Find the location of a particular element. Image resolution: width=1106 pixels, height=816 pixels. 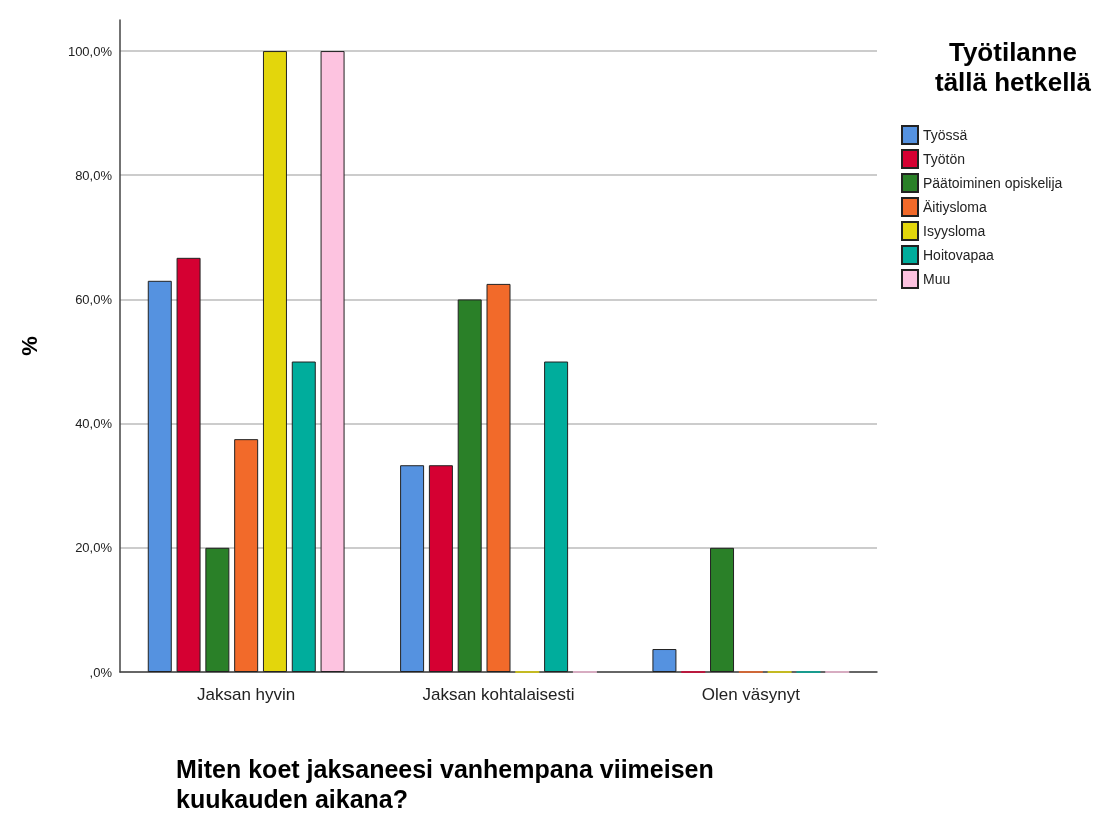

y-tick-label: 40,0% is located at coordinates (94, 424).